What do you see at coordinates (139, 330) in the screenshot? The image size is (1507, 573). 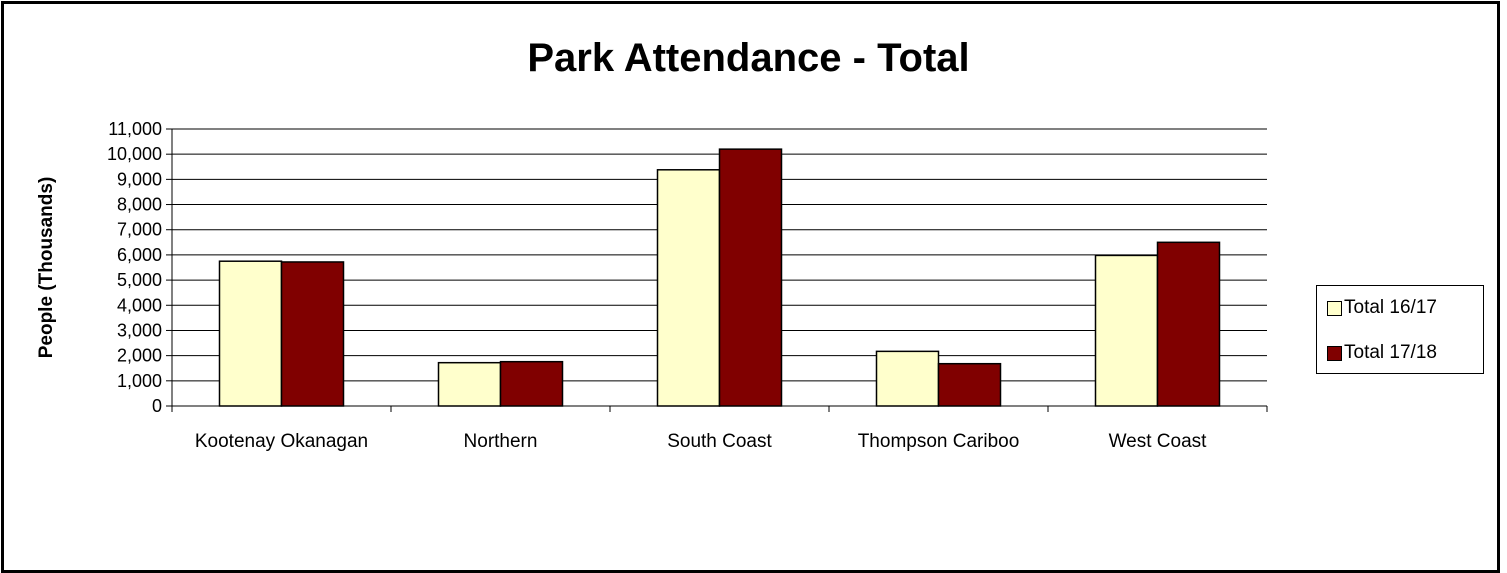 I see `y-tick-label: 3,000` at bounding box center [139, 330].